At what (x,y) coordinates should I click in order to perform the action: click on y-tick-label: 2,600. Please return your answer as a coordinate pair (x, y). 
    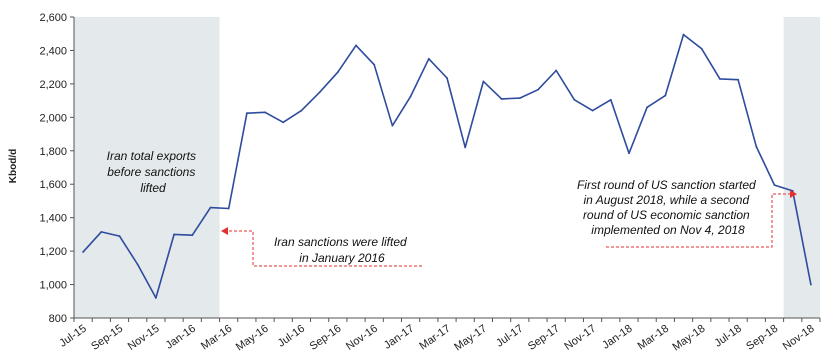
    Looking at the image, I should click on (53, 18).